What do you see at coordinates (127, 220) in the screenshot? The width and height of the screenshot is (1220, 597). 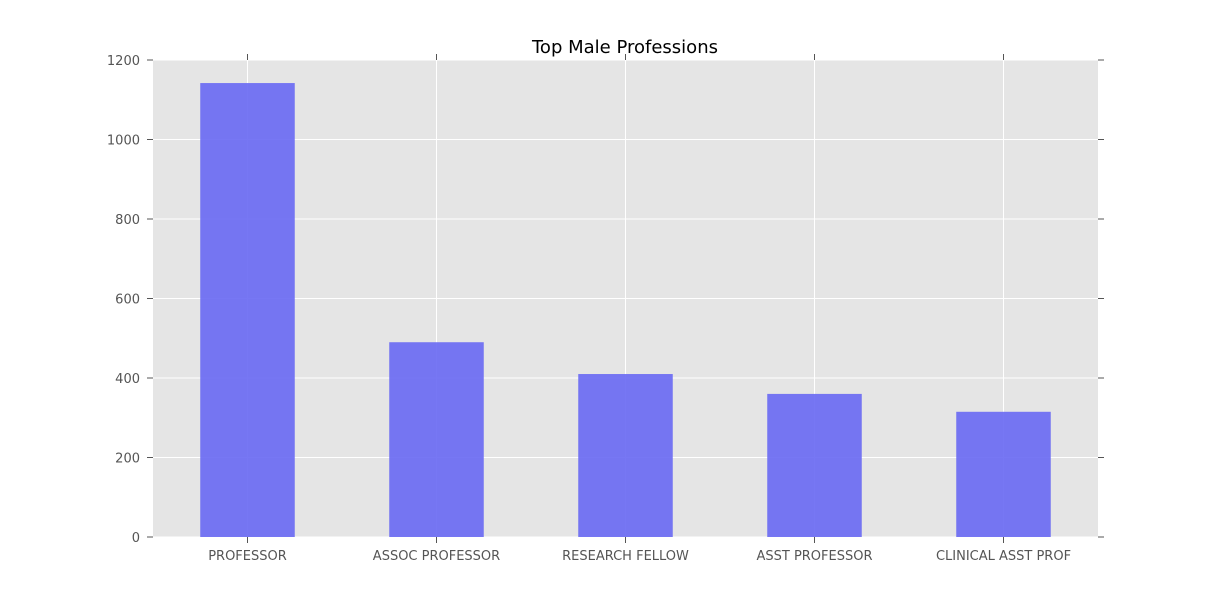 I see `y-tick-label: 800` at bounding box center [127, 220].